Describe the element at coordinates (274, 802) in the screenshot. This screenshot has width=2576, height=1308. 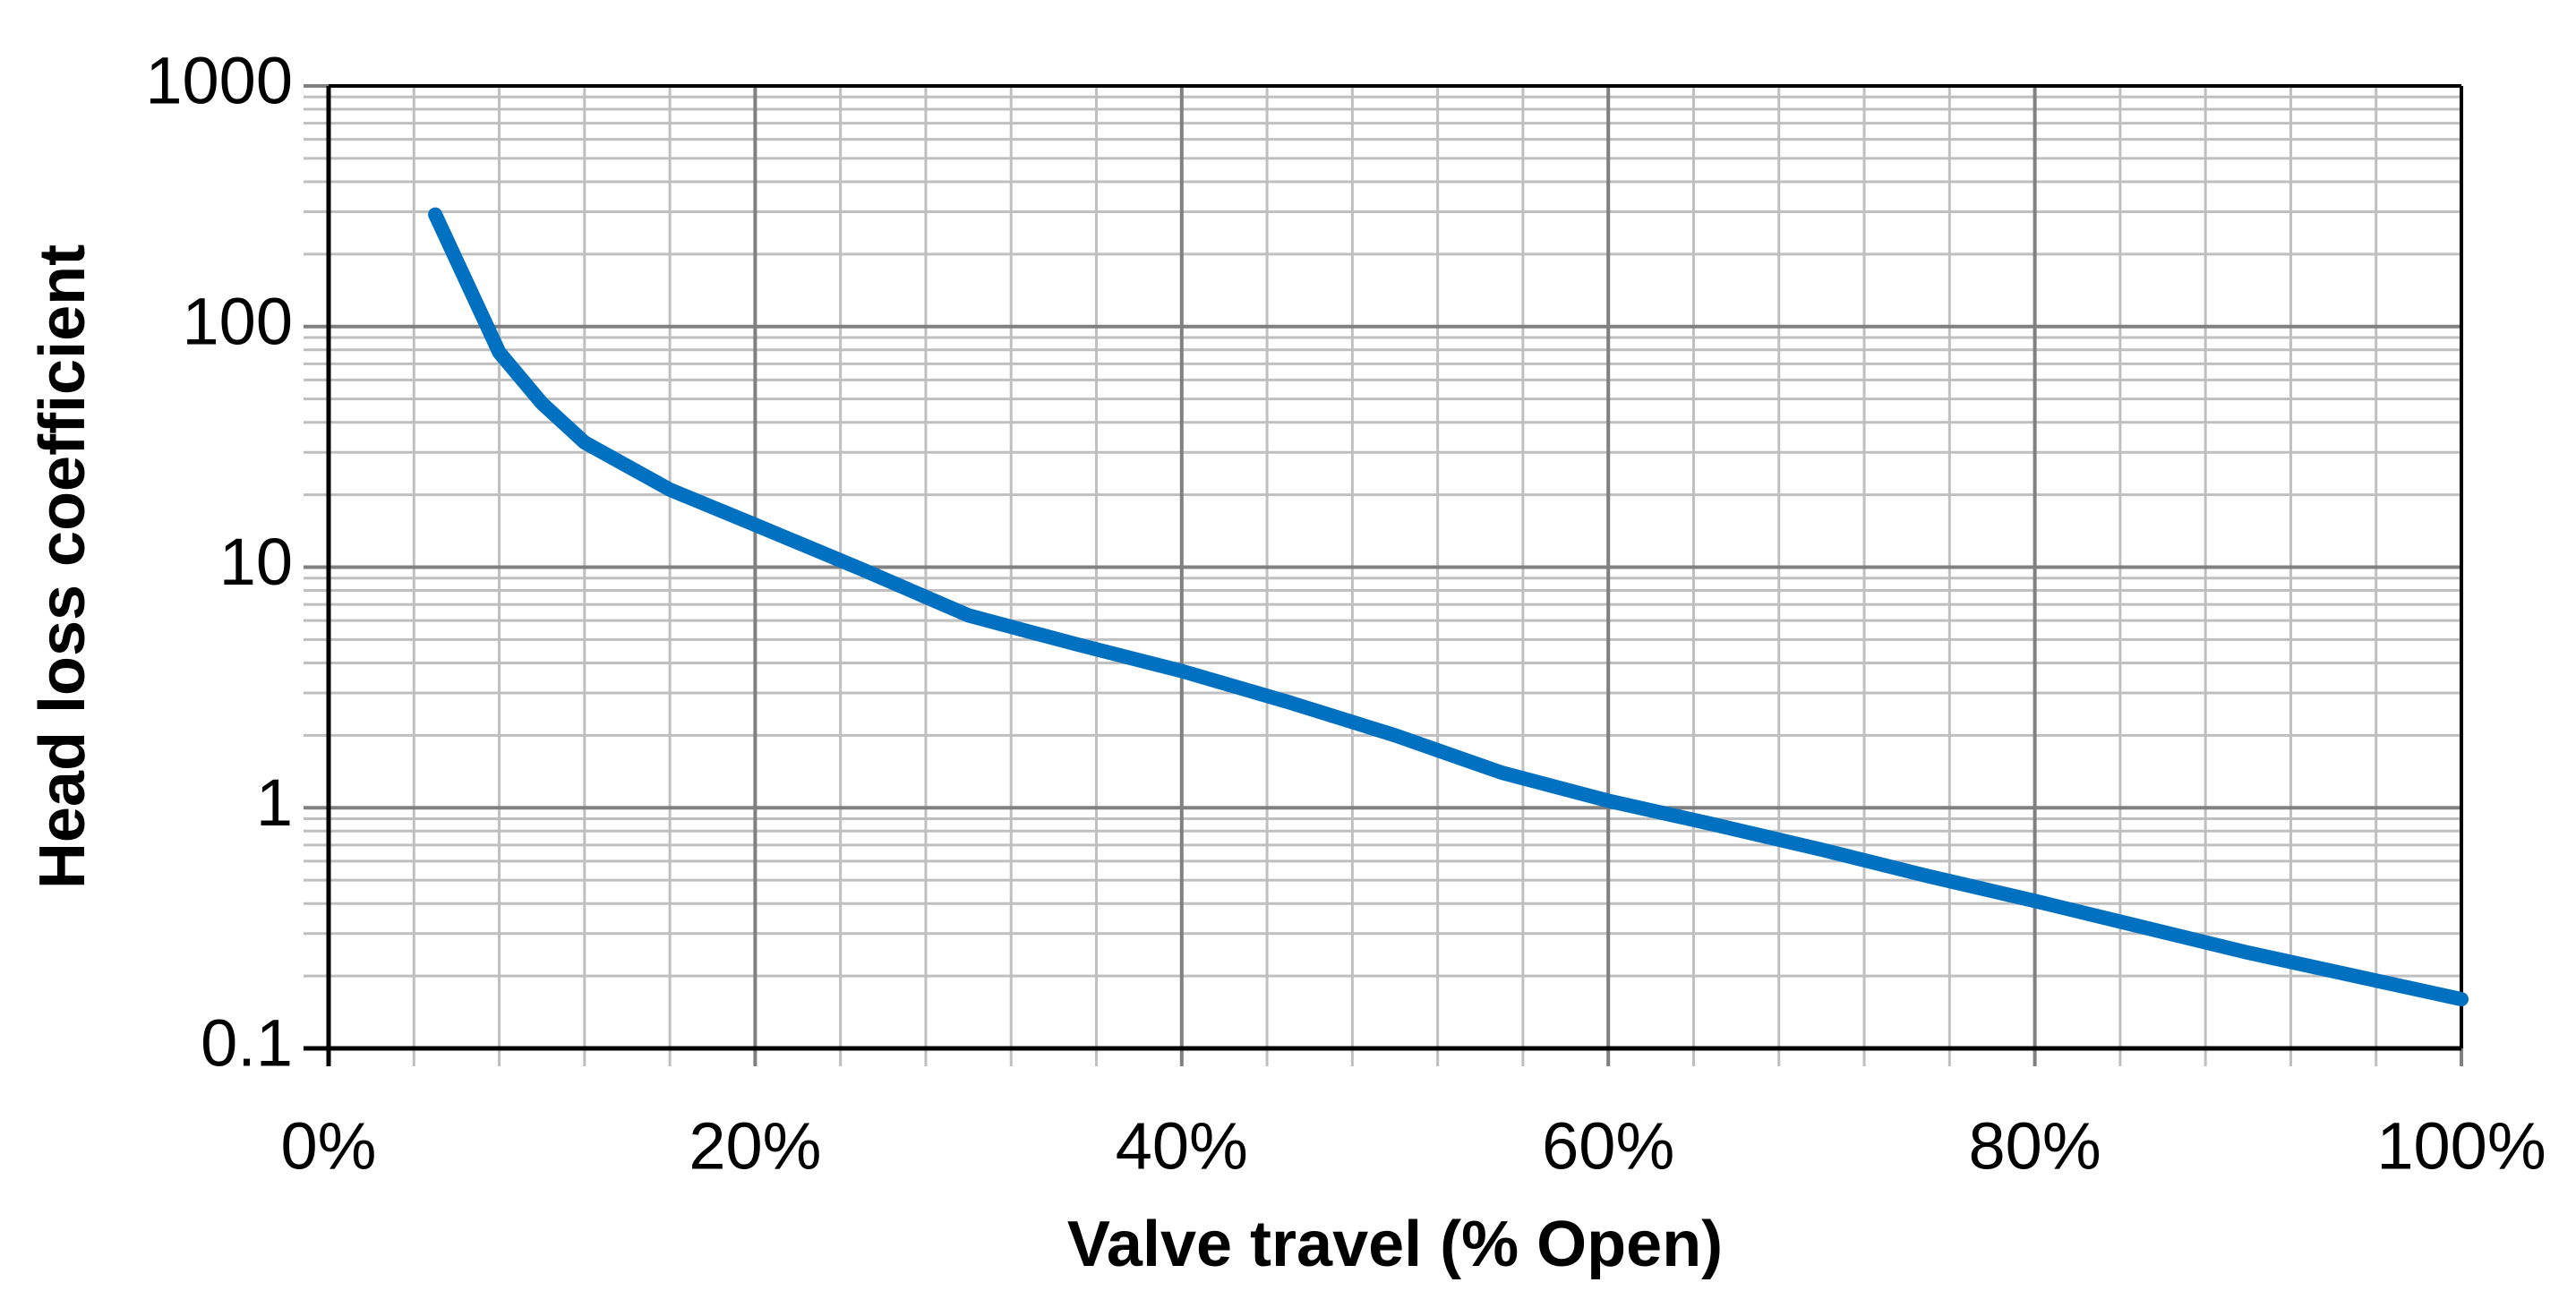
I see `y-tick-label: 1` at that location.